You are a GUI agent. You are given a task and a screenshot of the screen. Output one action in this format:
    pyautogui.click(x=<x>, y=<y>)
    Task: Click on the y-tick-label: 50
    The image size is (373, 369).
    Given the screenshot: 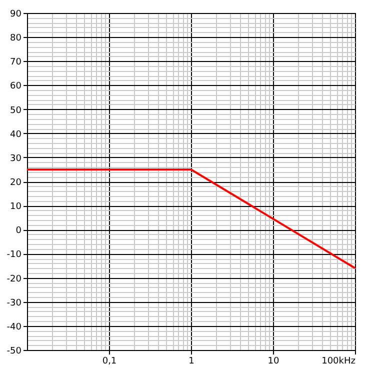 What is the action you would take?
    pyautogui.click(x=16, y=111)
    